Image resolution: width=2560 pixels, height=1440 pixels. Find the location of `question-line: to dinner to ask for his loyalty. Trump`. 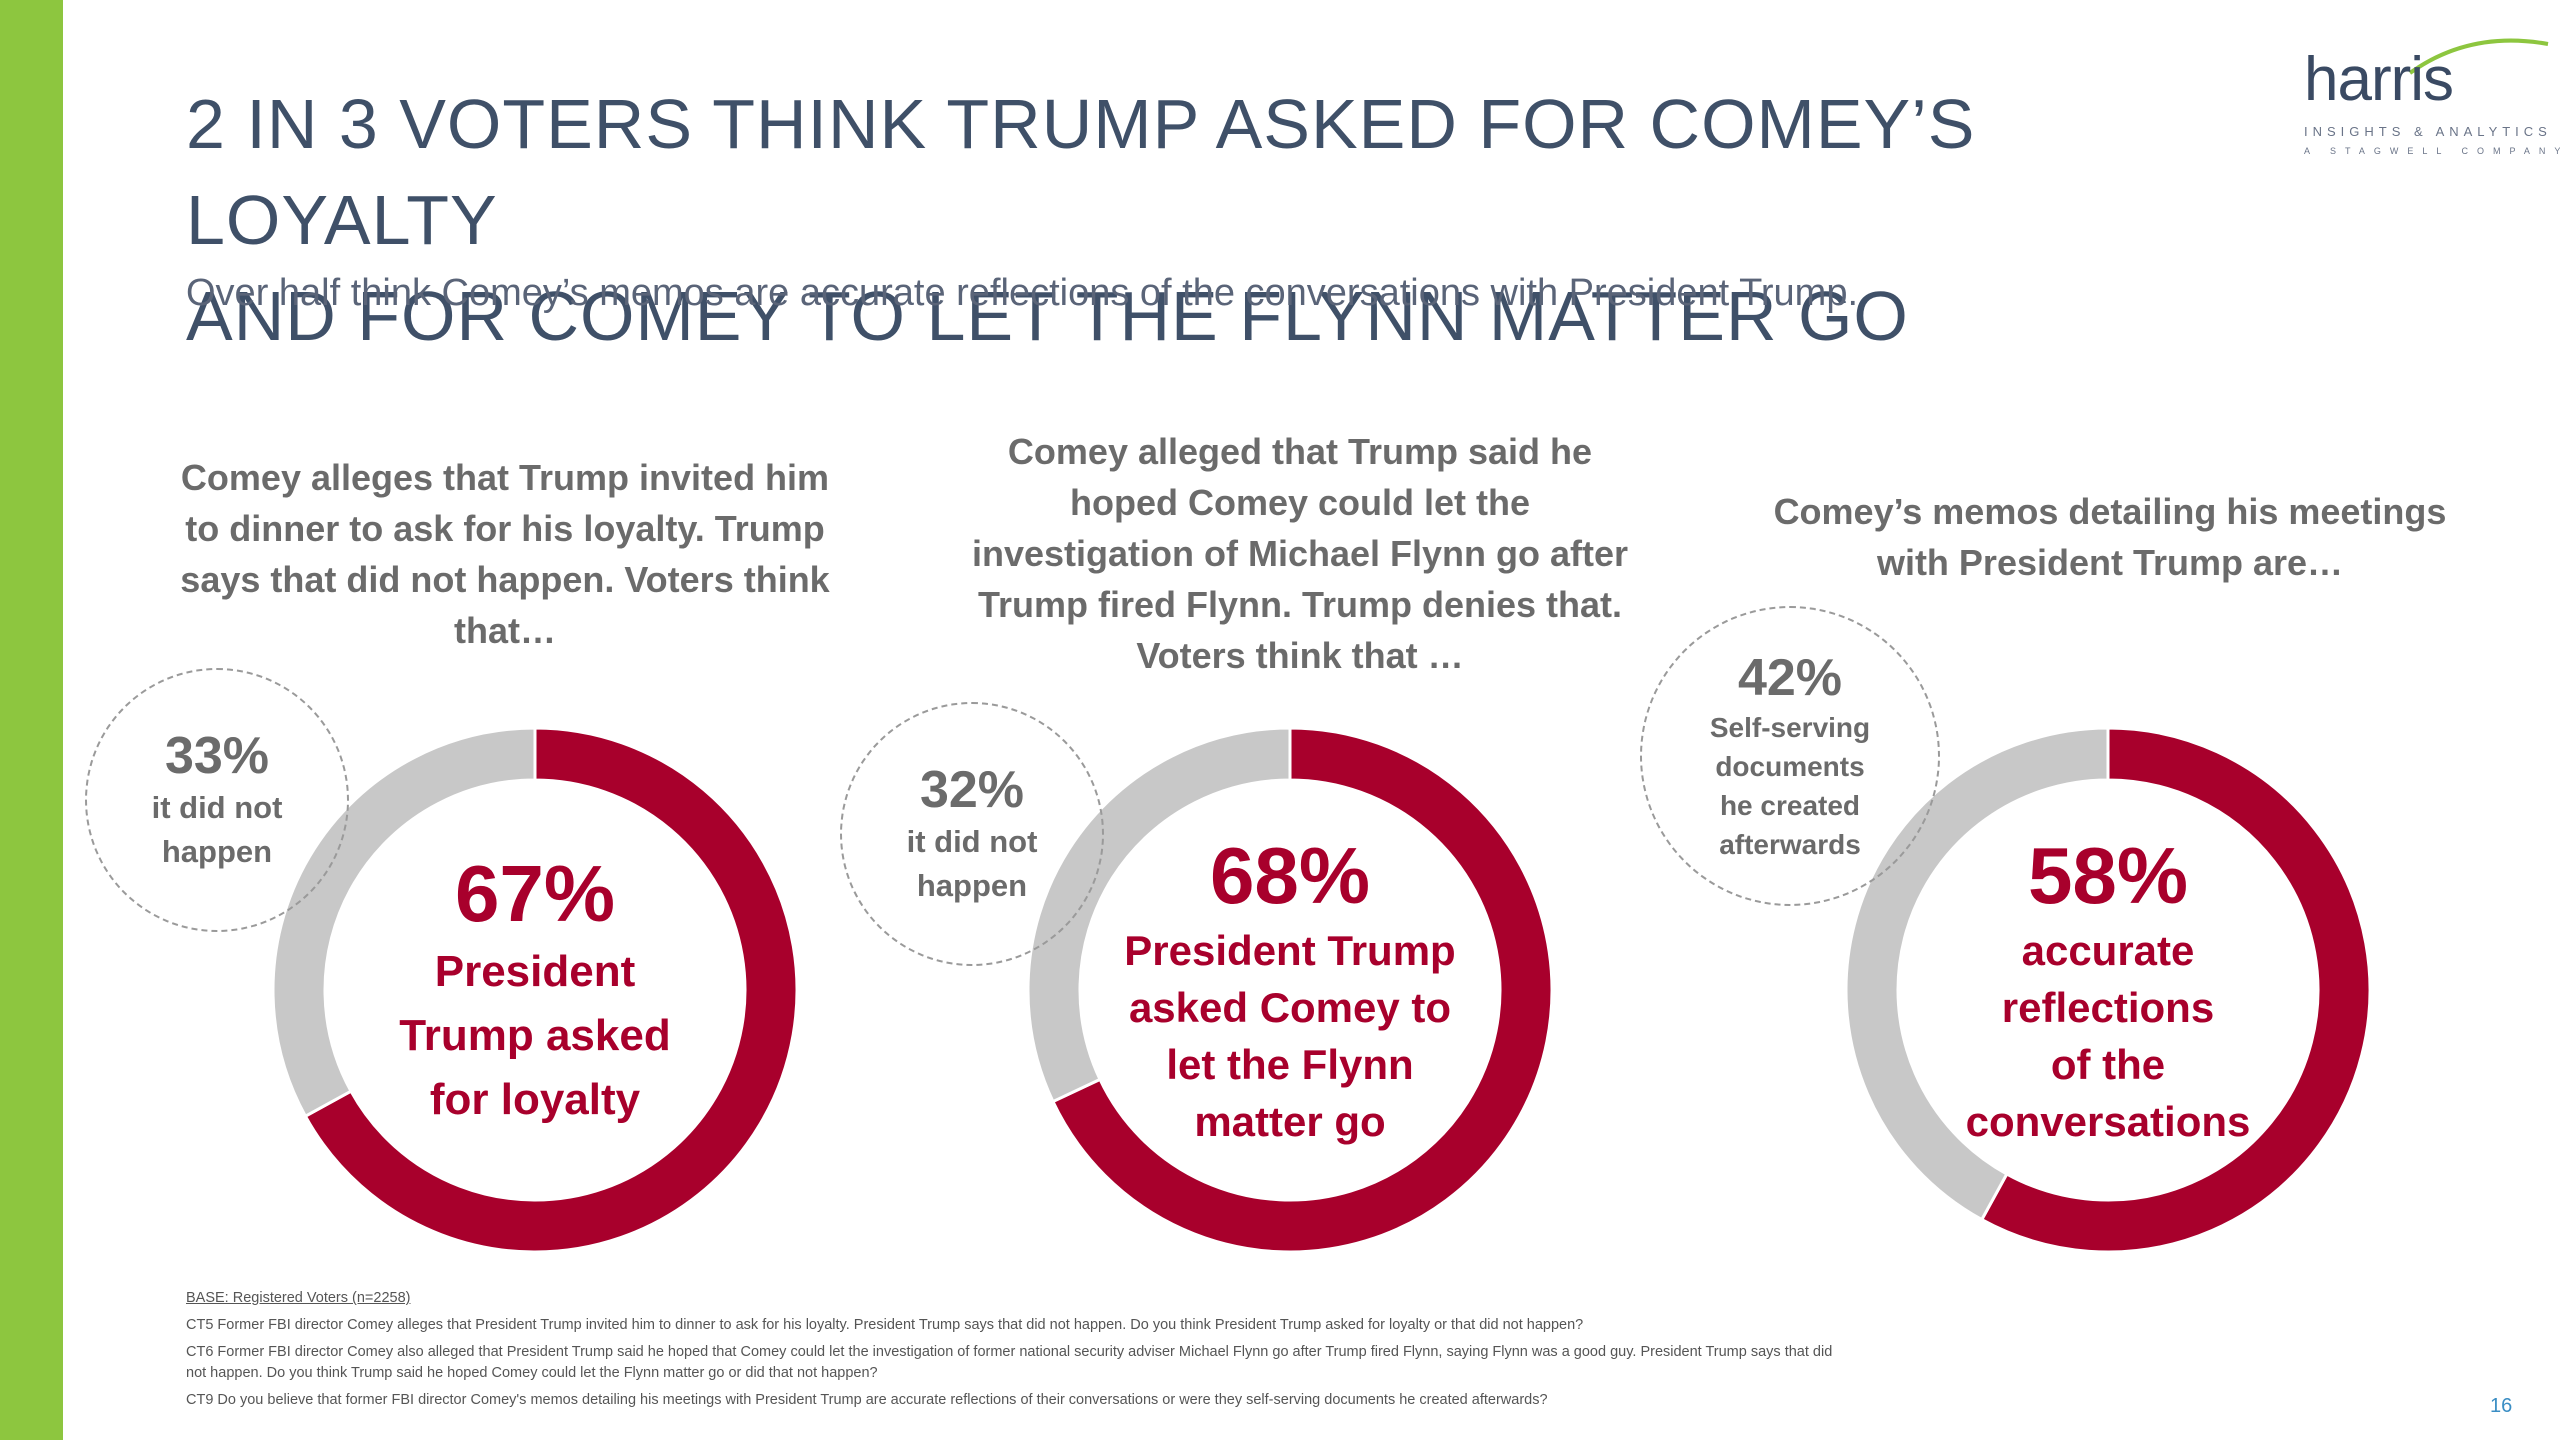

question-line: to dinner to ask for his loyalty. Trump is located at coordinates (505, 528).